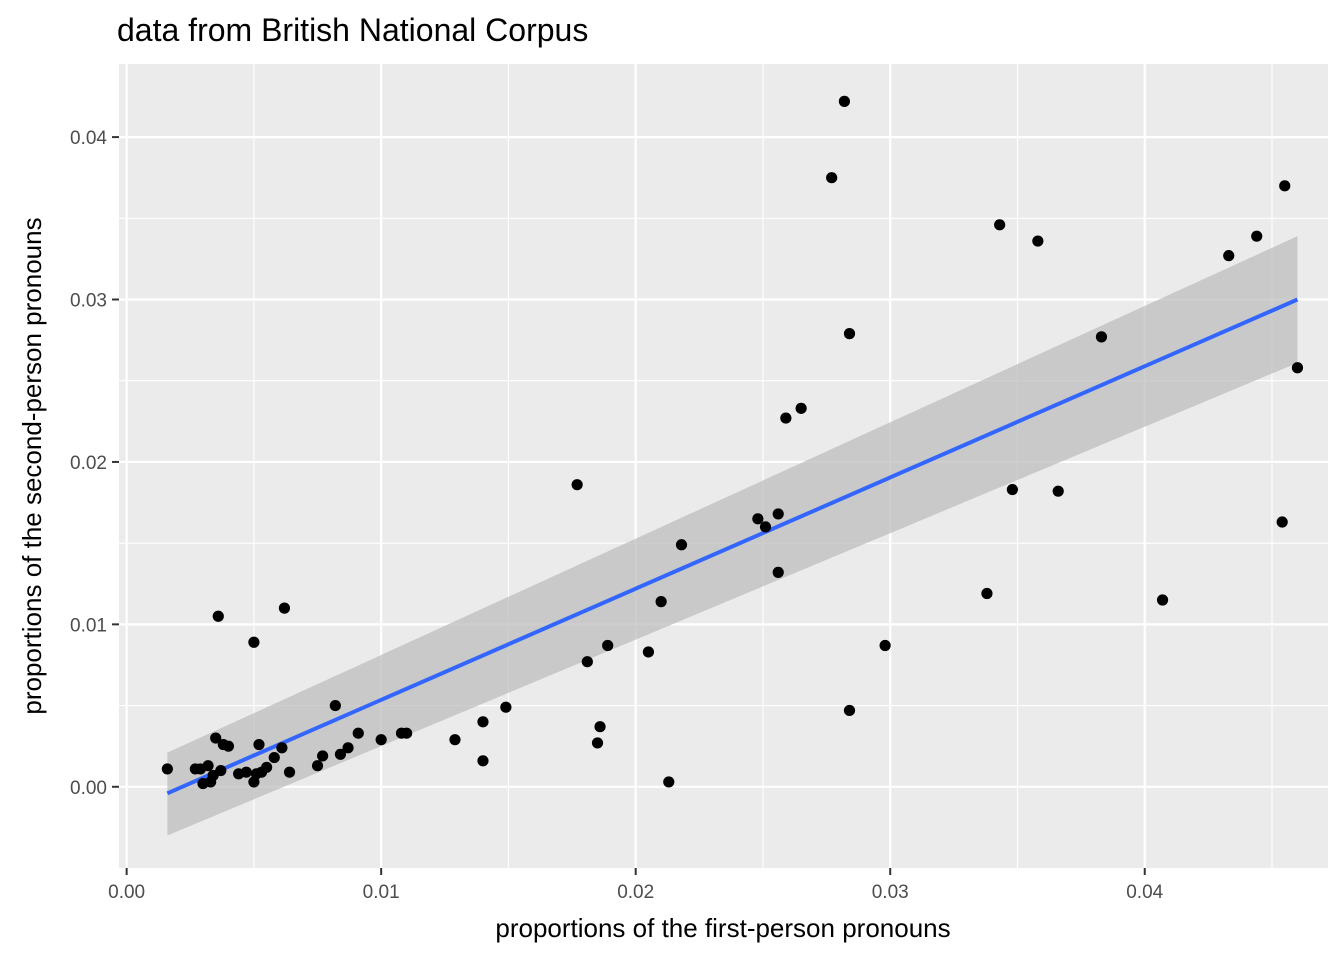  I want to click on y-tick-label: 0.00, so click(88, 788).